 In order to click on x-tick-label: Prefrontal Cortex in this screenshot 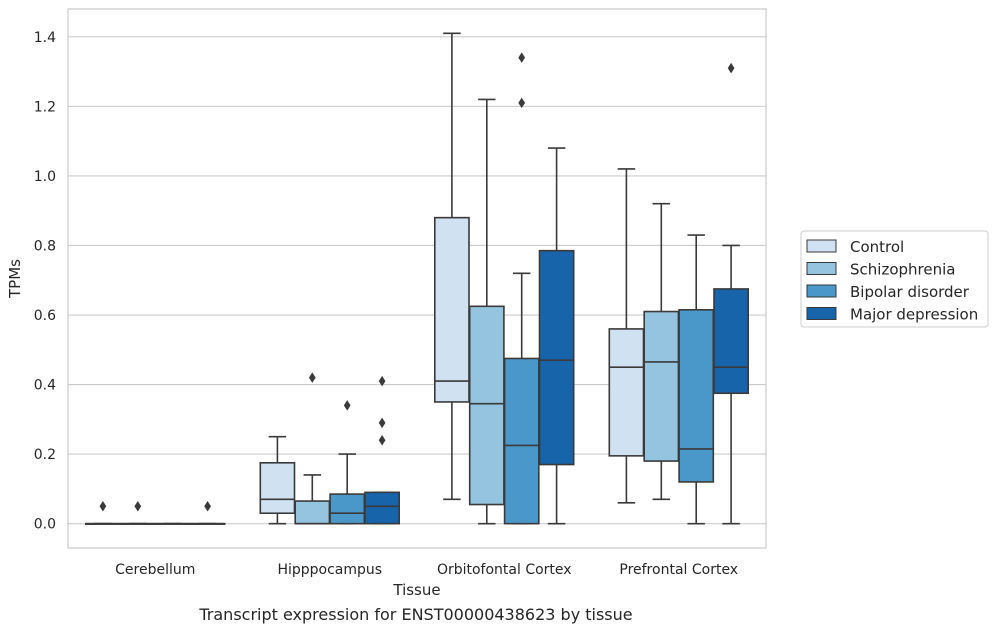, I will do `click(678, 570)`.